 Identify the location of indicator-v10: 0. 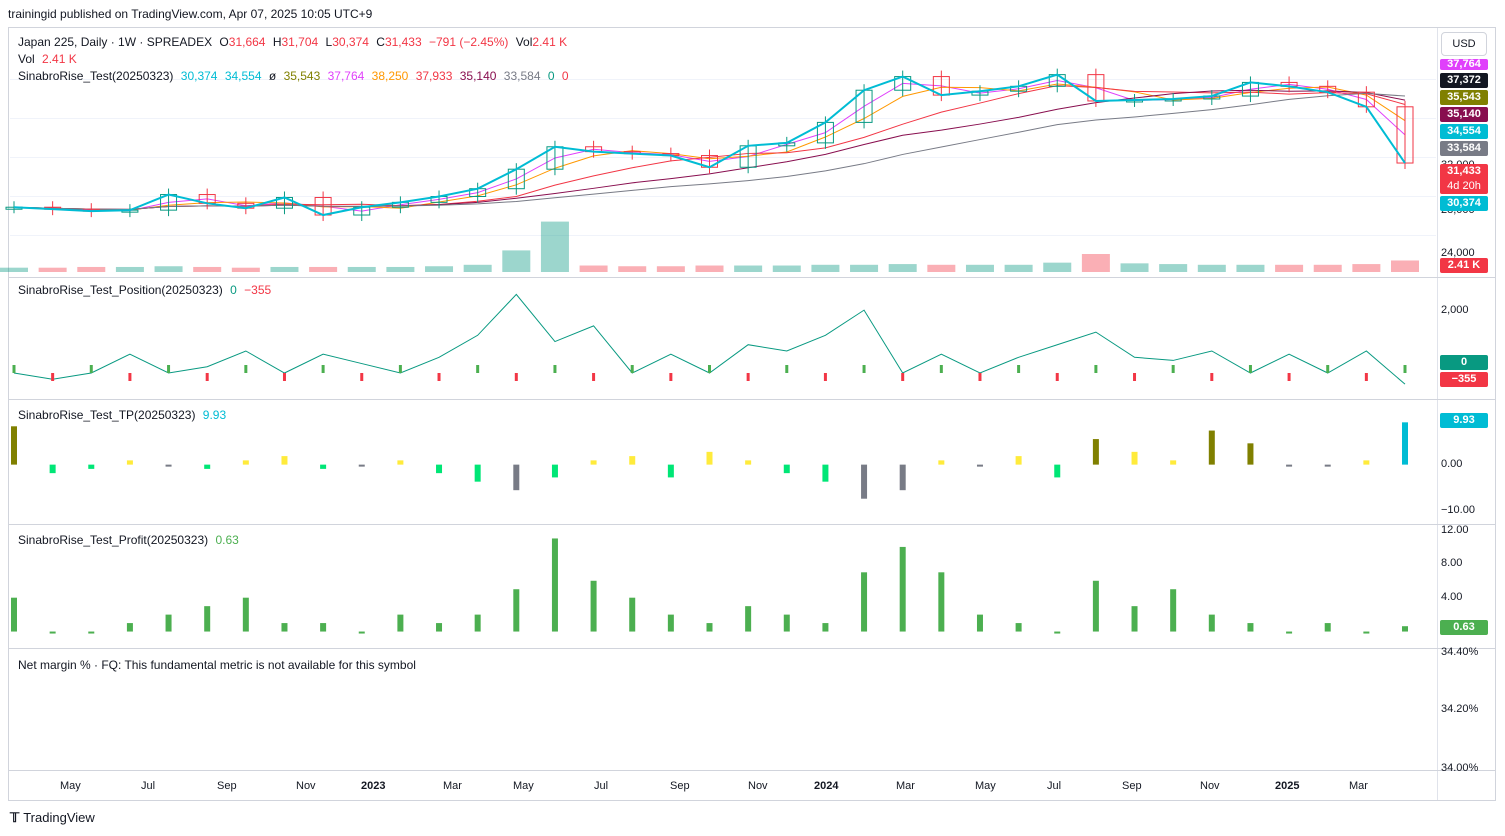
(565, 76).